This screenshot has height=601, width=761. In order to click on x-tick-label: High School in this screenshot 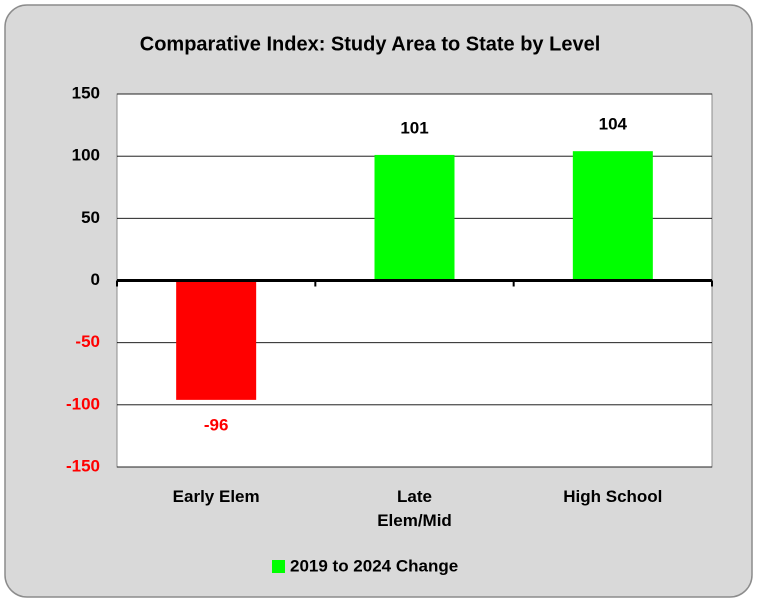, I will do `click(613, 496)`.